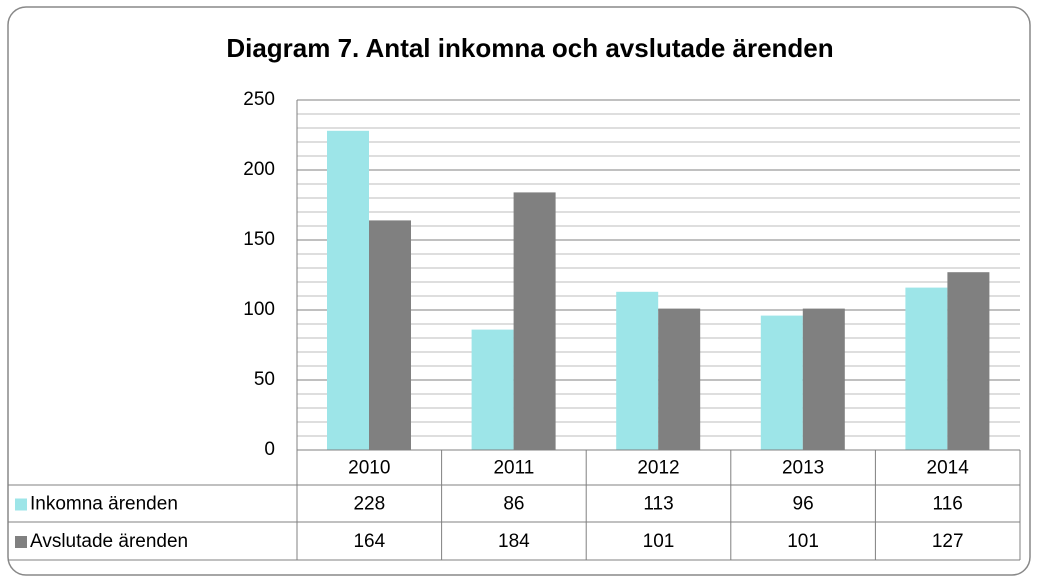 This screenshot has height=582, width=1039. What do you see at coordinates (948, 541) in the screenshot?
I see `table-value: 127` at bounding box center [948, 541].